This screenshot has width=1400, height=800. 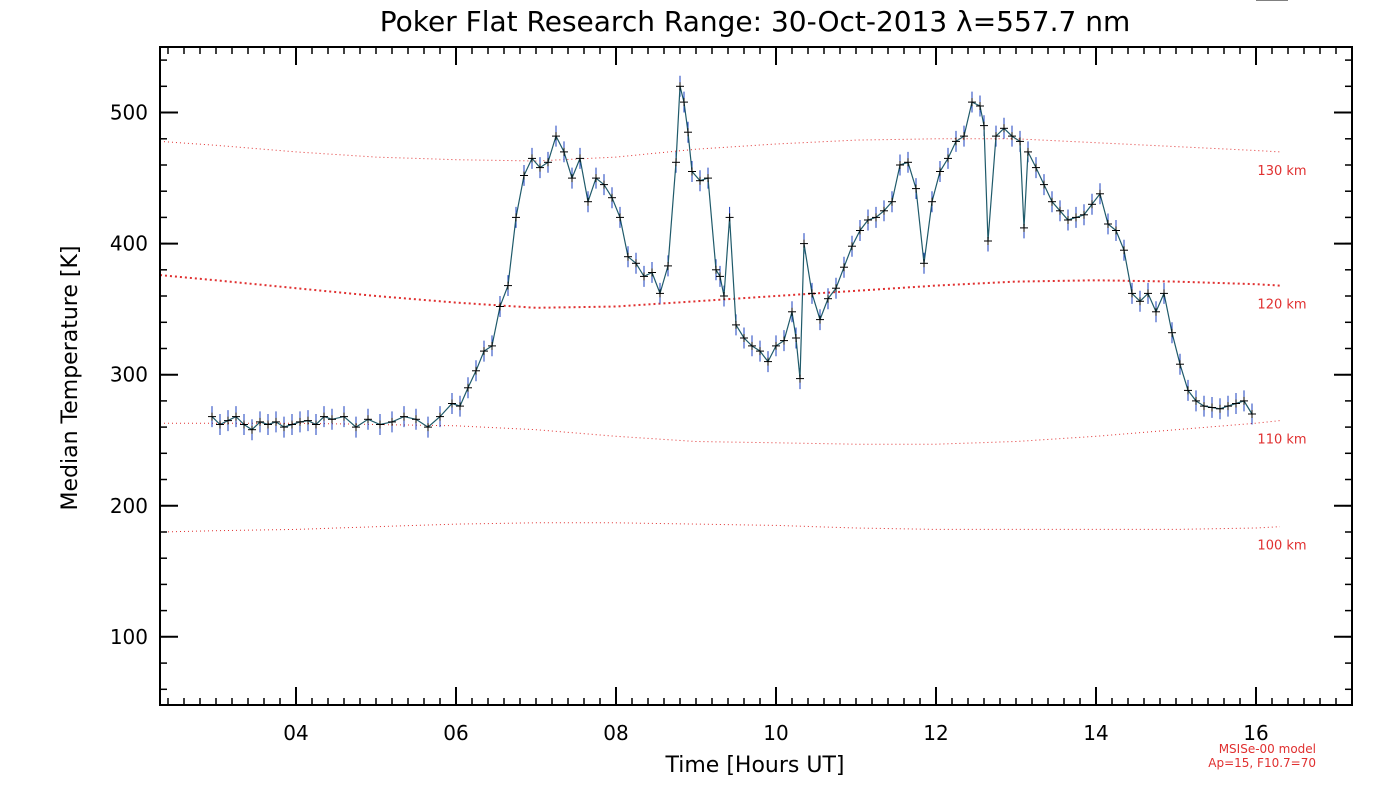 What do you see at coordinates (1281, 546) in the screenshot?
I see `model-label-100km: 100 km` at bounding box center [1281, 546].